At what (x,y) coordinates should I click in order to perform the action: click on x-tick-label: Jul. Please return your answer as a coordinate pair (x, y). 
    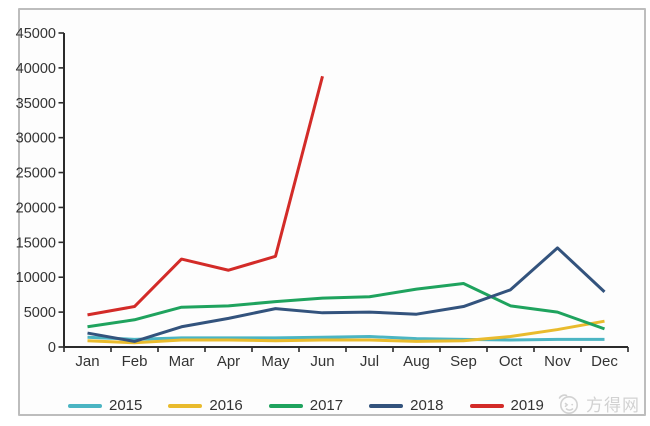
    Looking at the image, I should click on (369, 361).